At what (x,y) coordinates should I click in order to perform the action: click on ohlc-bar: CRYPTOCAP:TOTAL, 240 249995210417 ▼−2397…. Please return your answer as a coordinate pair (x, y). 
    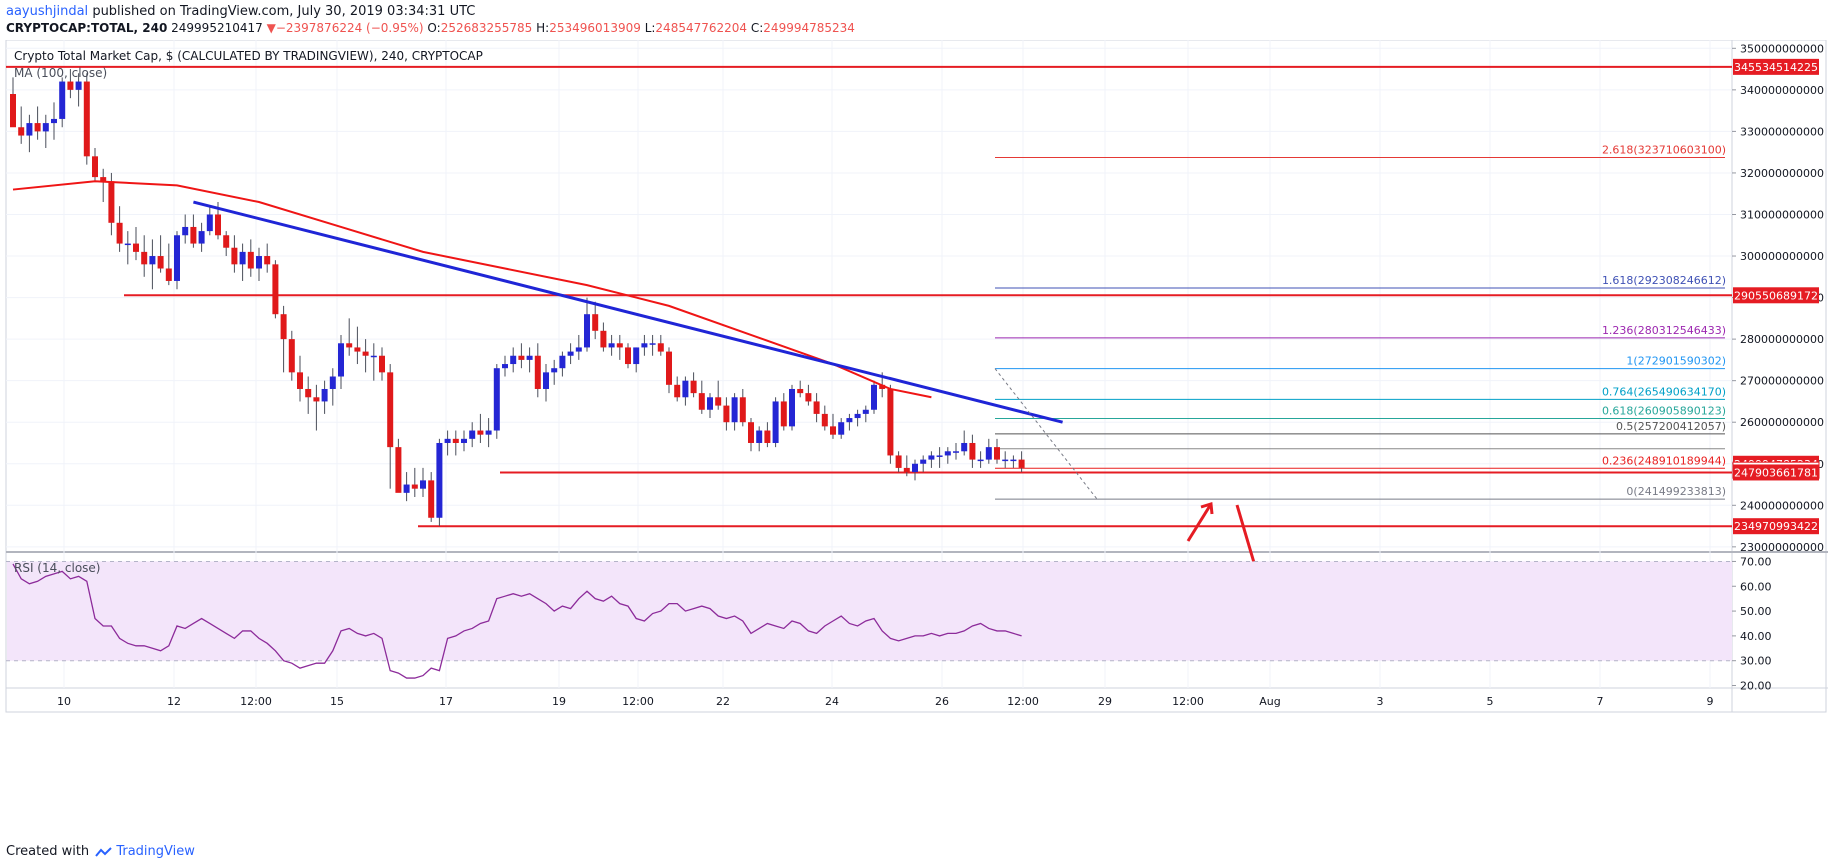
    Looking at the image, I should click on (430, 28).